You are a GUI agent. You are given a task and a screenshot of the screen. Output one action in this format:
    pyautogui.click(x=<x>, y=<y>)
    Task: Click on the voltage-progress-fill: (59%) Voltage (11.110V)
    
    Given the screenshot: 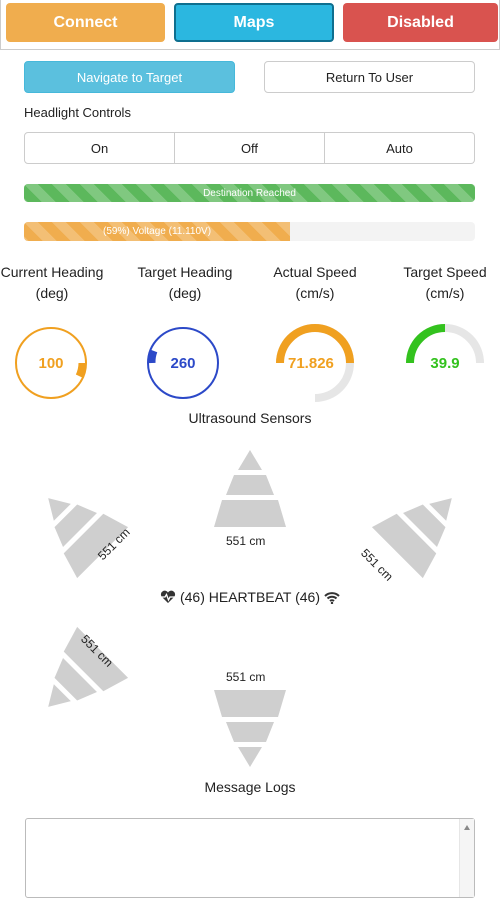 What is the action you would take?
    pyautogui.click(x=157, y=231)
    